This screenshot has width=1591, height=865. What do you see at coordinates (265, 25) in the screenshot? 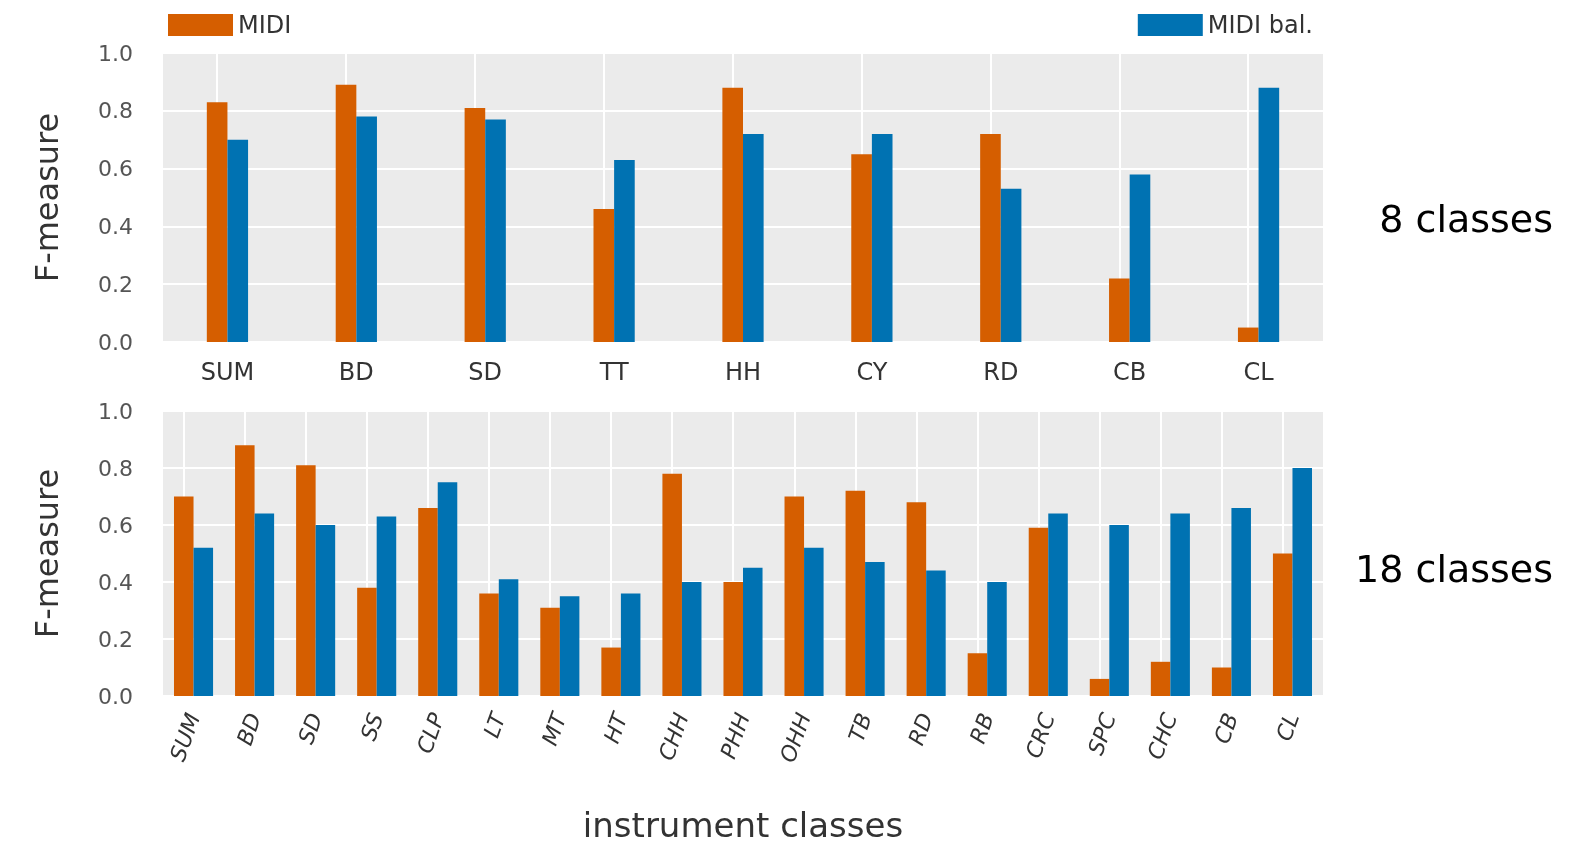
I see `legend-label: MIDI` at bounding box center [265, 25].